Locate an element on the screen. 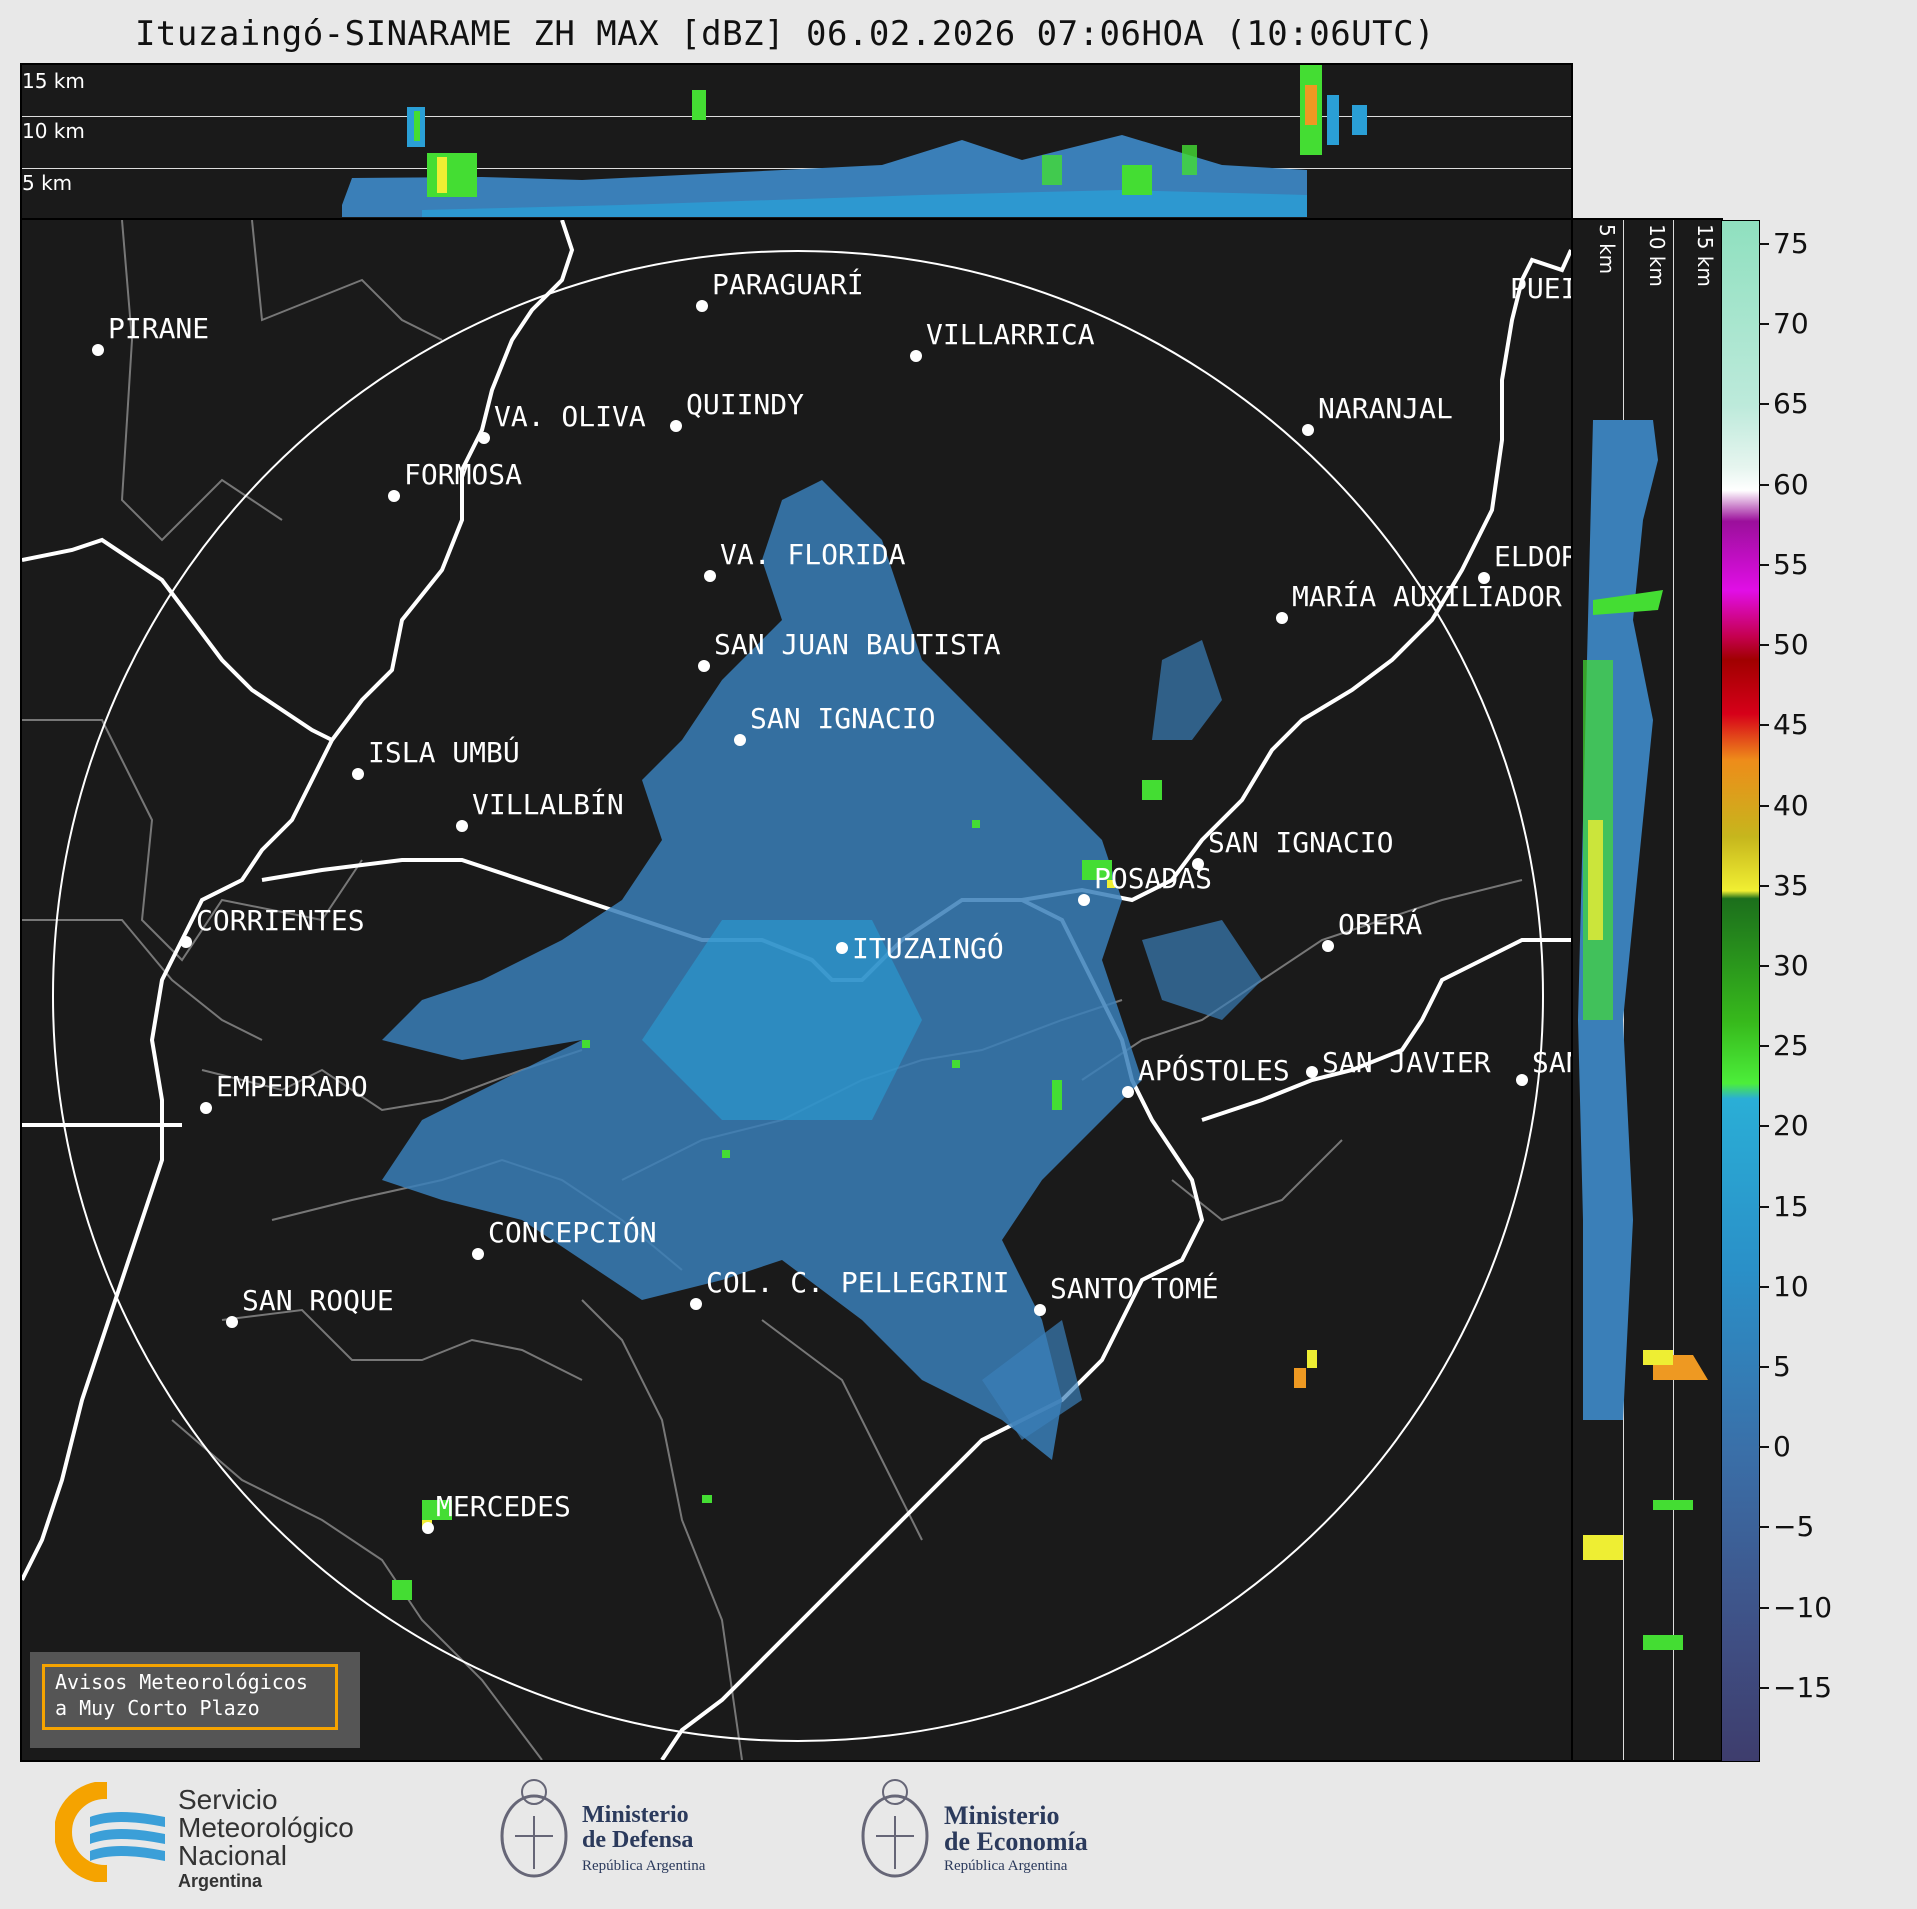 The image size is (1917, 1909). smn-line1: Servicio is located at coordinates (228, 1799).